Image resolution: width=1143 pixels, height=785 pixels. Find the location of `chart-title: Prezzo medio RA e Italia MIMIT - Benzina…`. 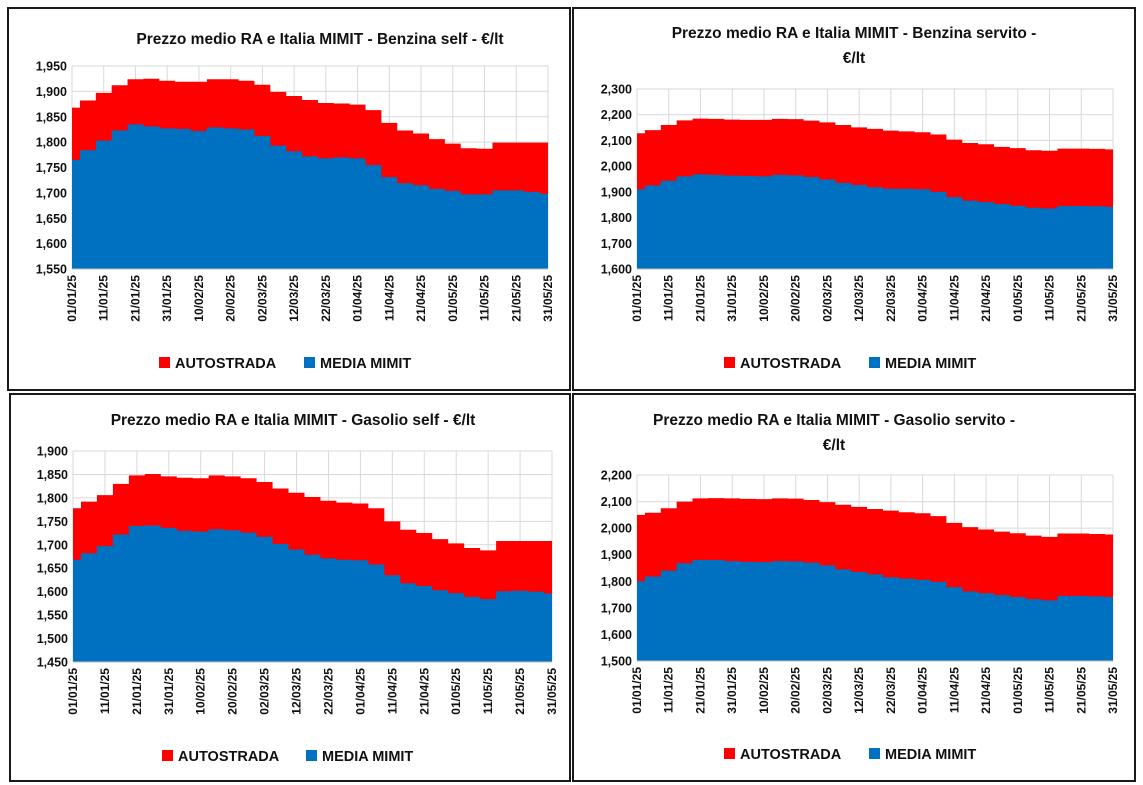

chart-title: Prezzo medio RA e Italia MIMIT - Benzina… is located at coordinates (319, 39).